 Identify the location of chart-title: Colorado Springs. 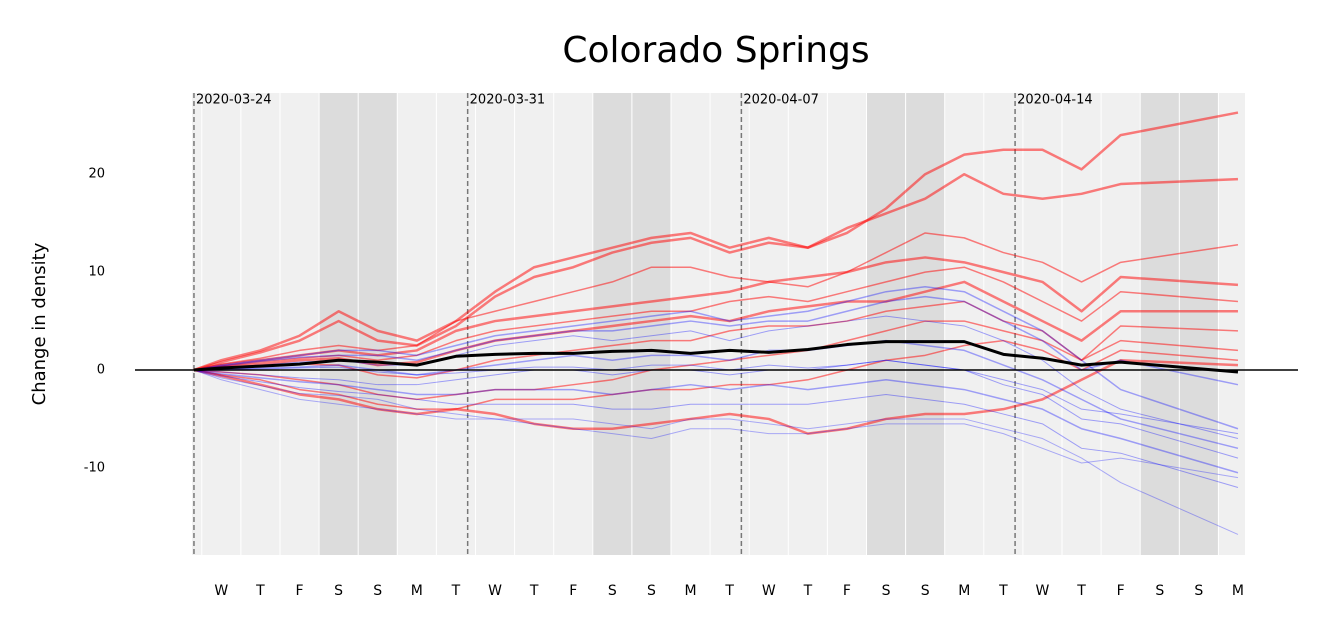
(715, 50).